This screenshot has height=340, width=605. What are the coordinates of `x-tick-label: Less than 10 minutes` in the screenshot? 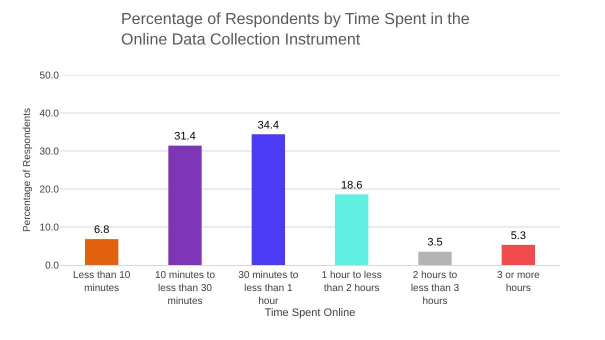 It's located at (102, 282).